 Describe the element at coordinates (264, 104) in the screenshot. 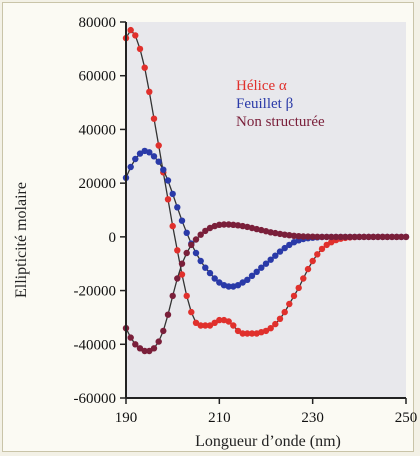

I see `legend-item: Feuillet β` at that location.